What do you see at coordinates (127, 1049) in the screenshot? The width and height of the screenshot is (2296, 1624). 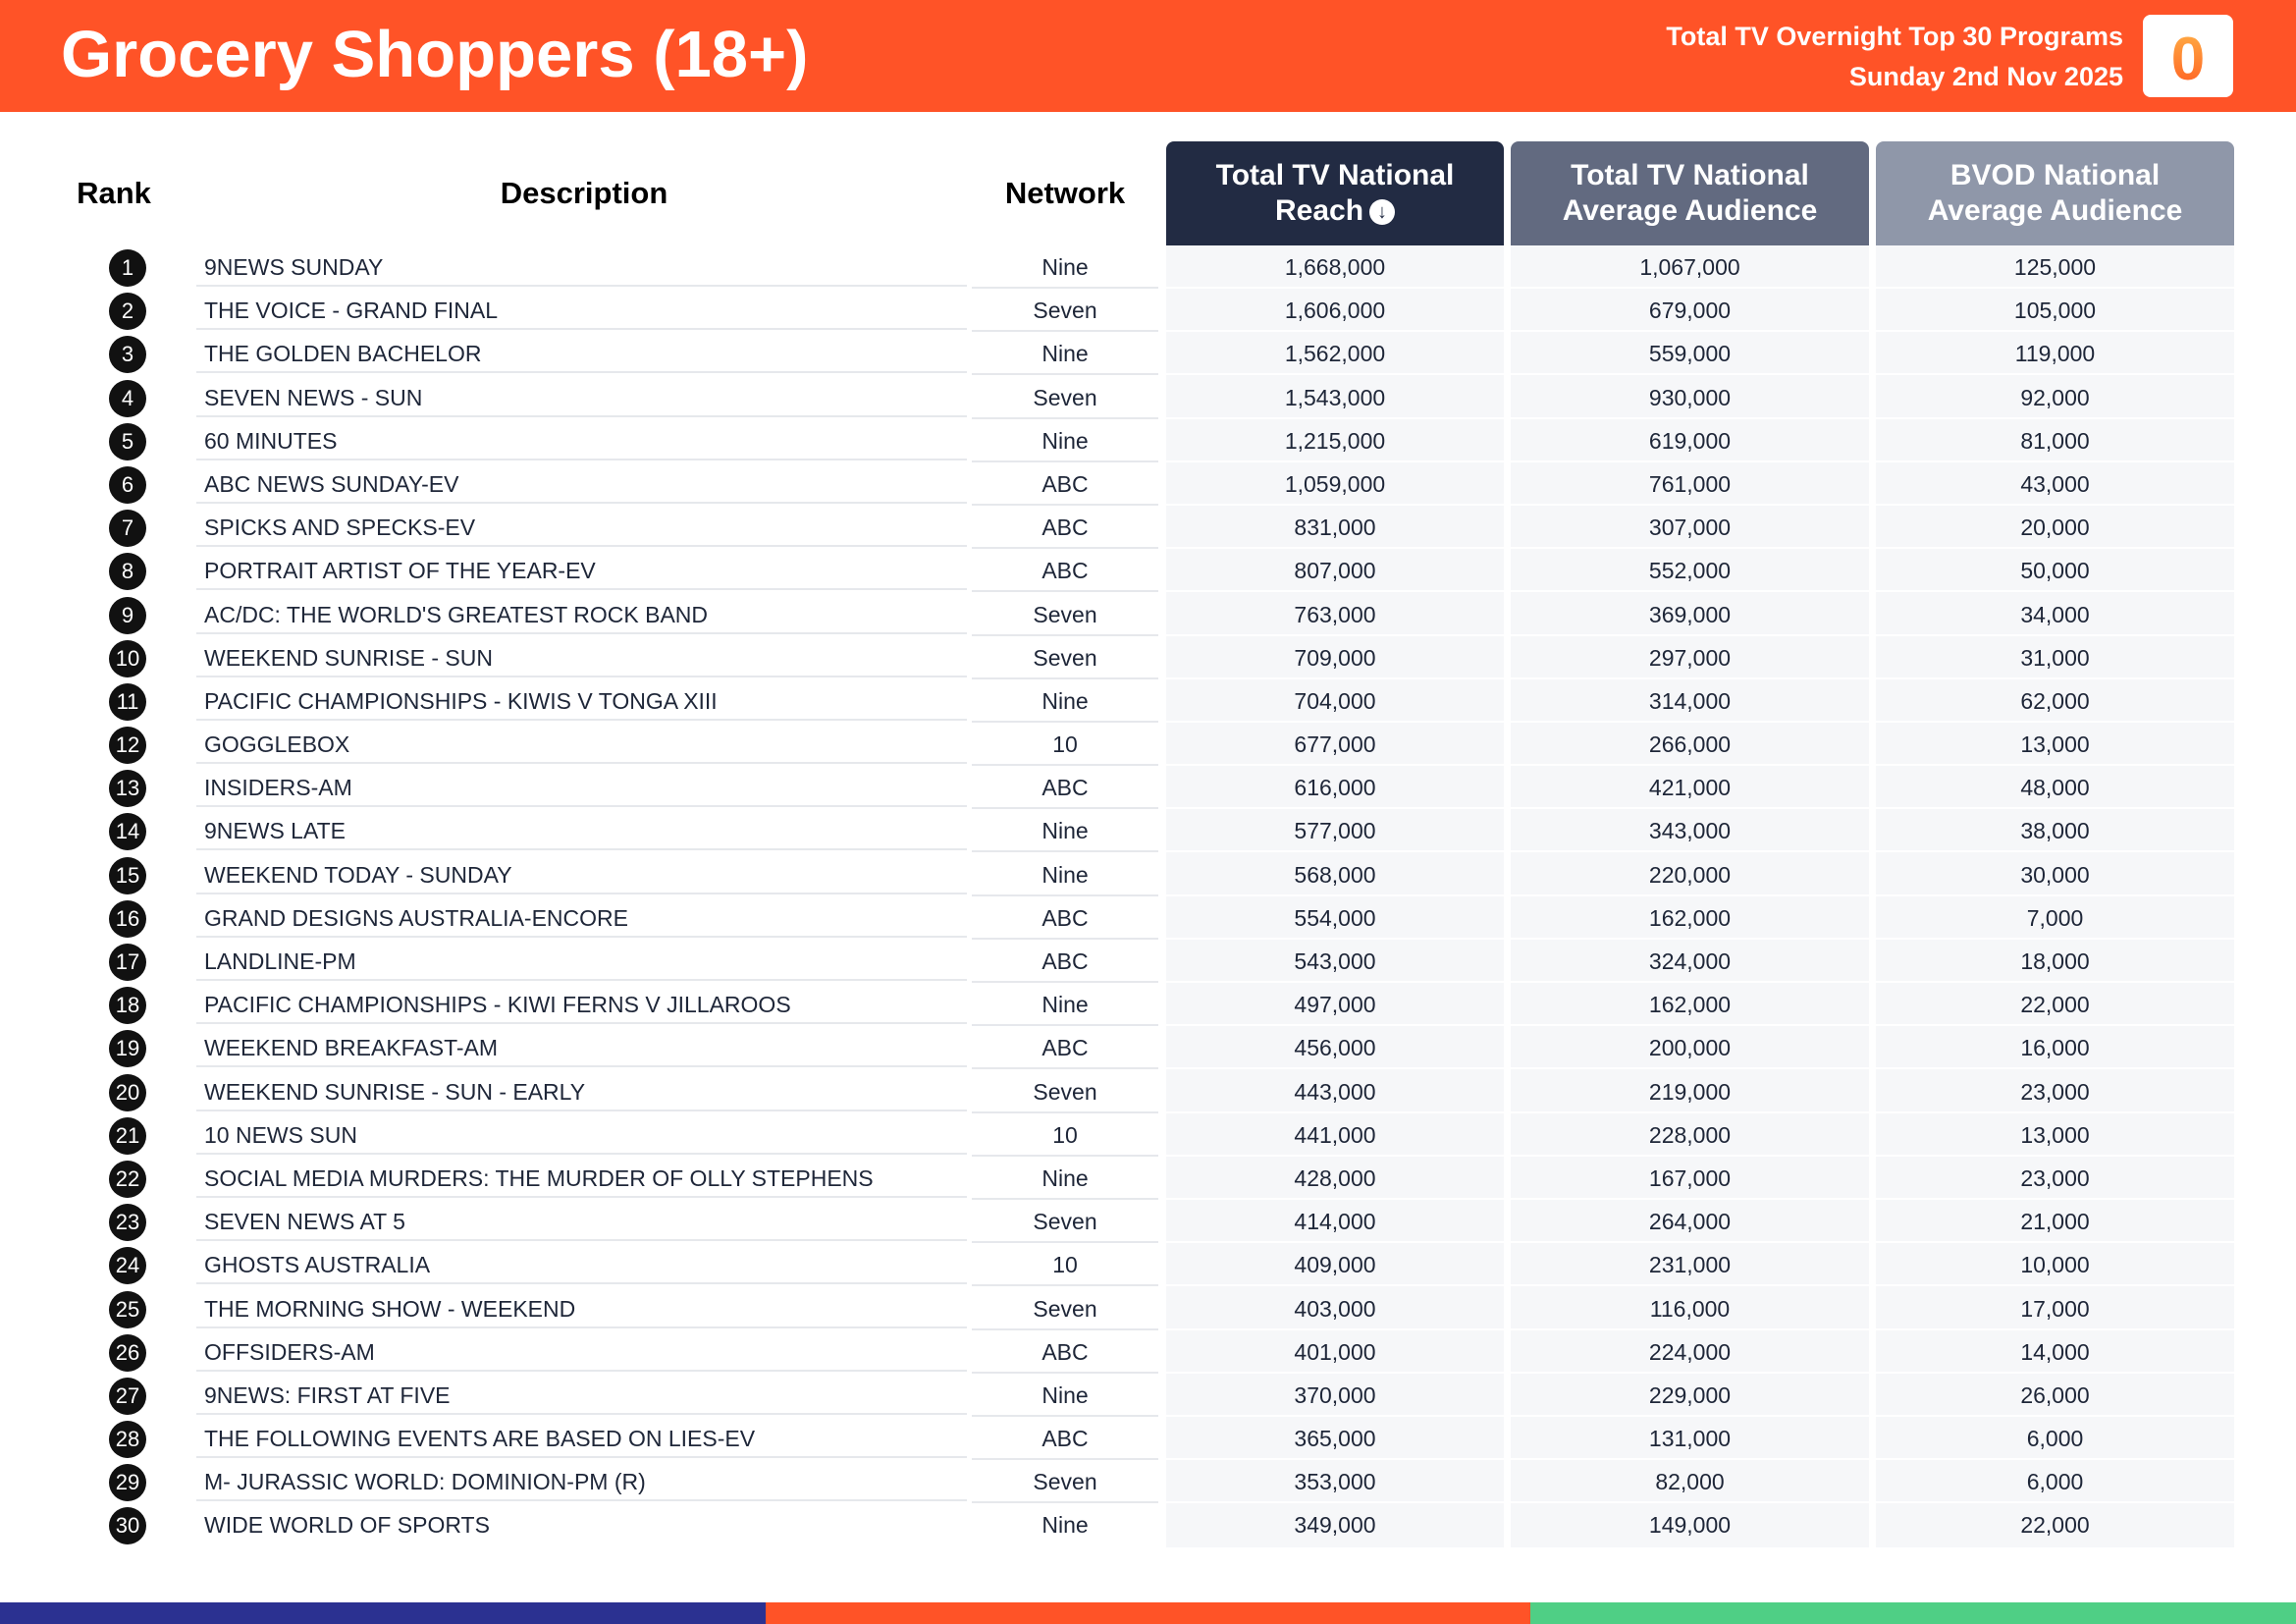 I see `rank-badge: 19` at bounding box center [127, 1049].